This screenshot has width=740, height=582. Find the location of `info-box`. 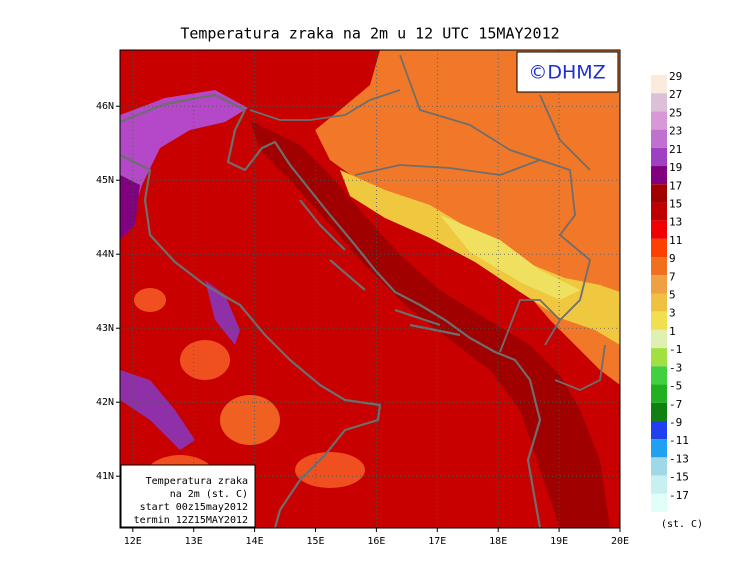

info-box is located at coordinates (188, 496).